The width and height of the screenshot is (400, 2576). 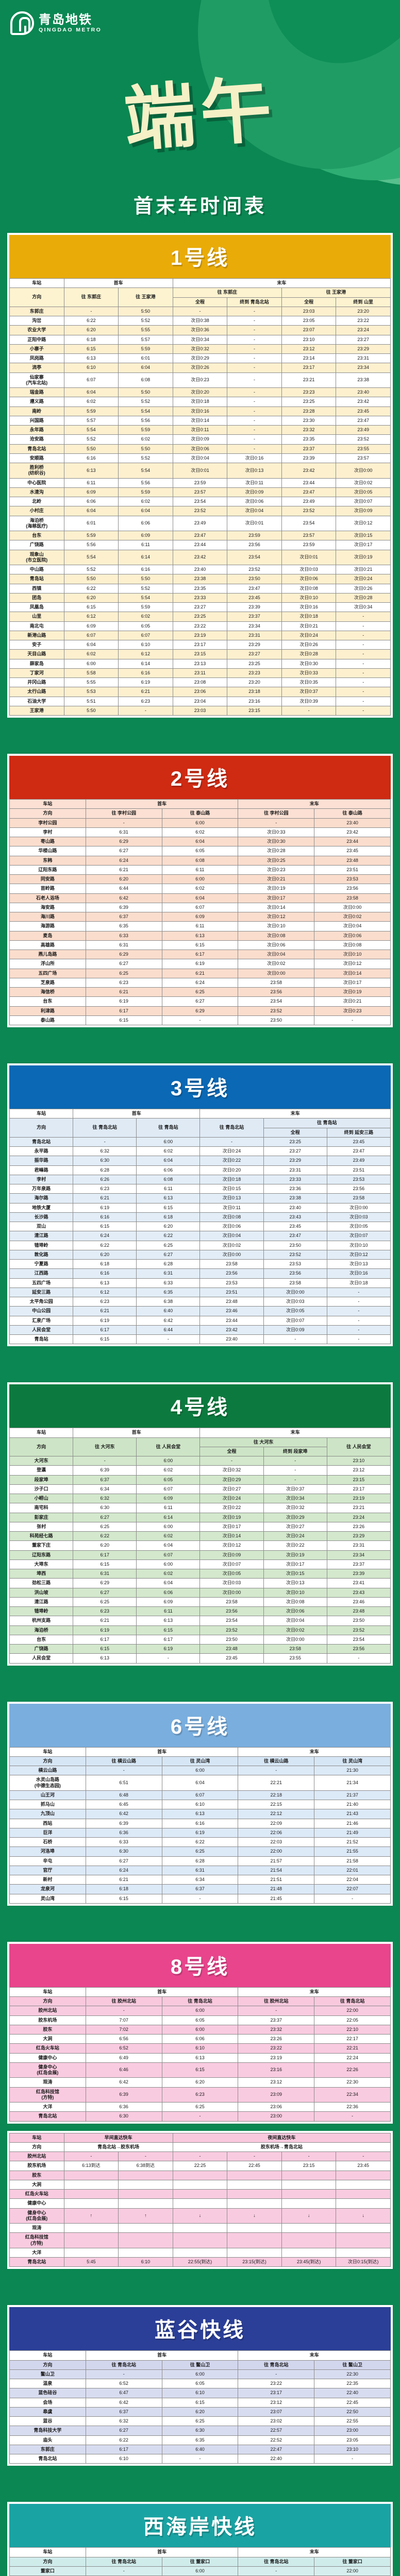 What do you see at coordinates (200, 256) in the screenshot?
I see `line-title: 1号线` at bounding box center [200, 256].